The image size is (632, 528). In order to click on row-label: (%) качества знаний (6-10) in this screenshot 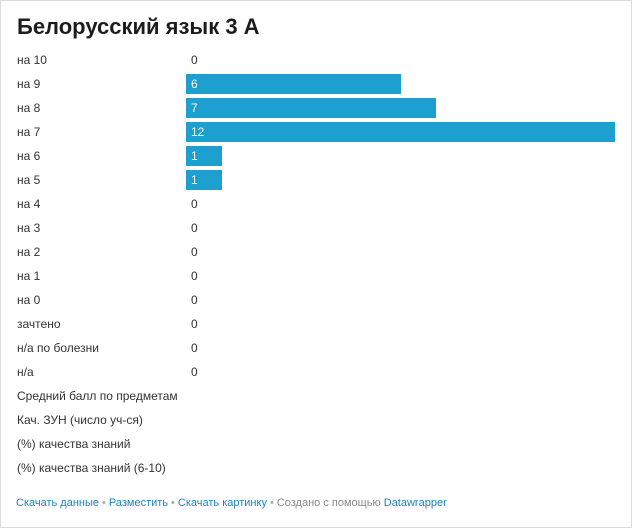, I will do `click(91, 468)`.